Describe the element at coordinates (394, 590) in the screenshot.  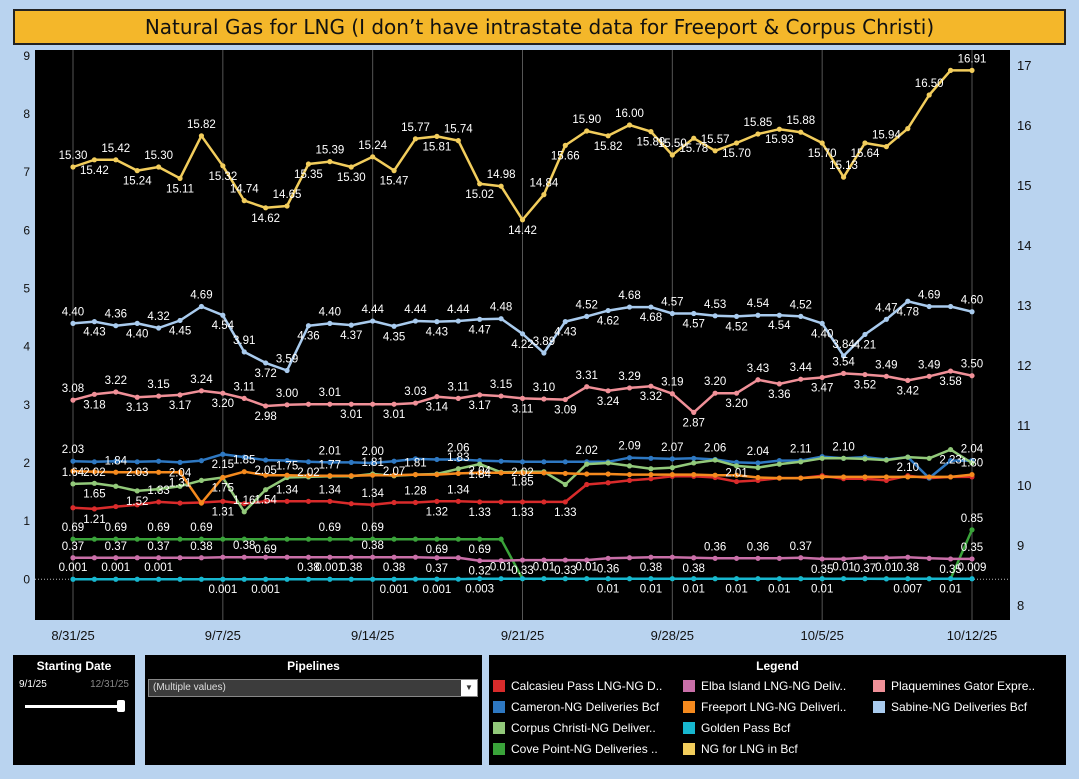
I see `data-label: 0.001` at that location.